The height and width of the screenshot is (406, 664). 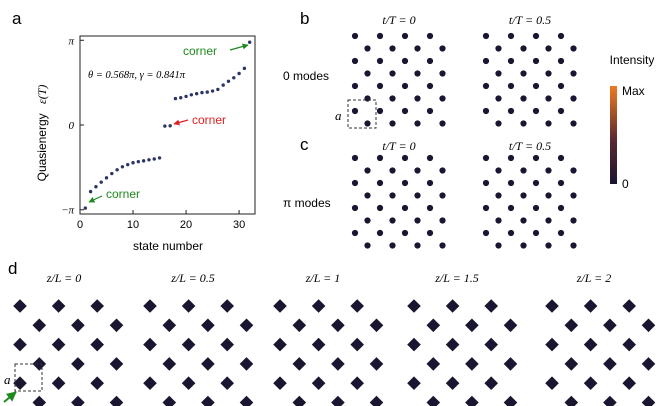 I want to click on x-tick-label: 20, so click(x=186, y=225).